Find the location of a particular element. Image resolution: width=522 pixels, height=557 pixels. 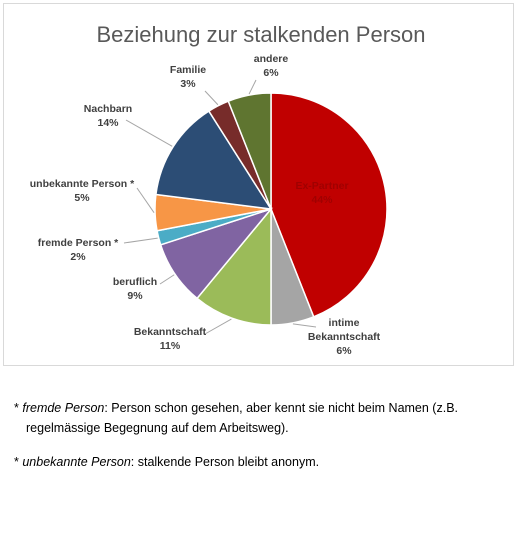

data-label: andere 6% is located at coordinates (271, 66).